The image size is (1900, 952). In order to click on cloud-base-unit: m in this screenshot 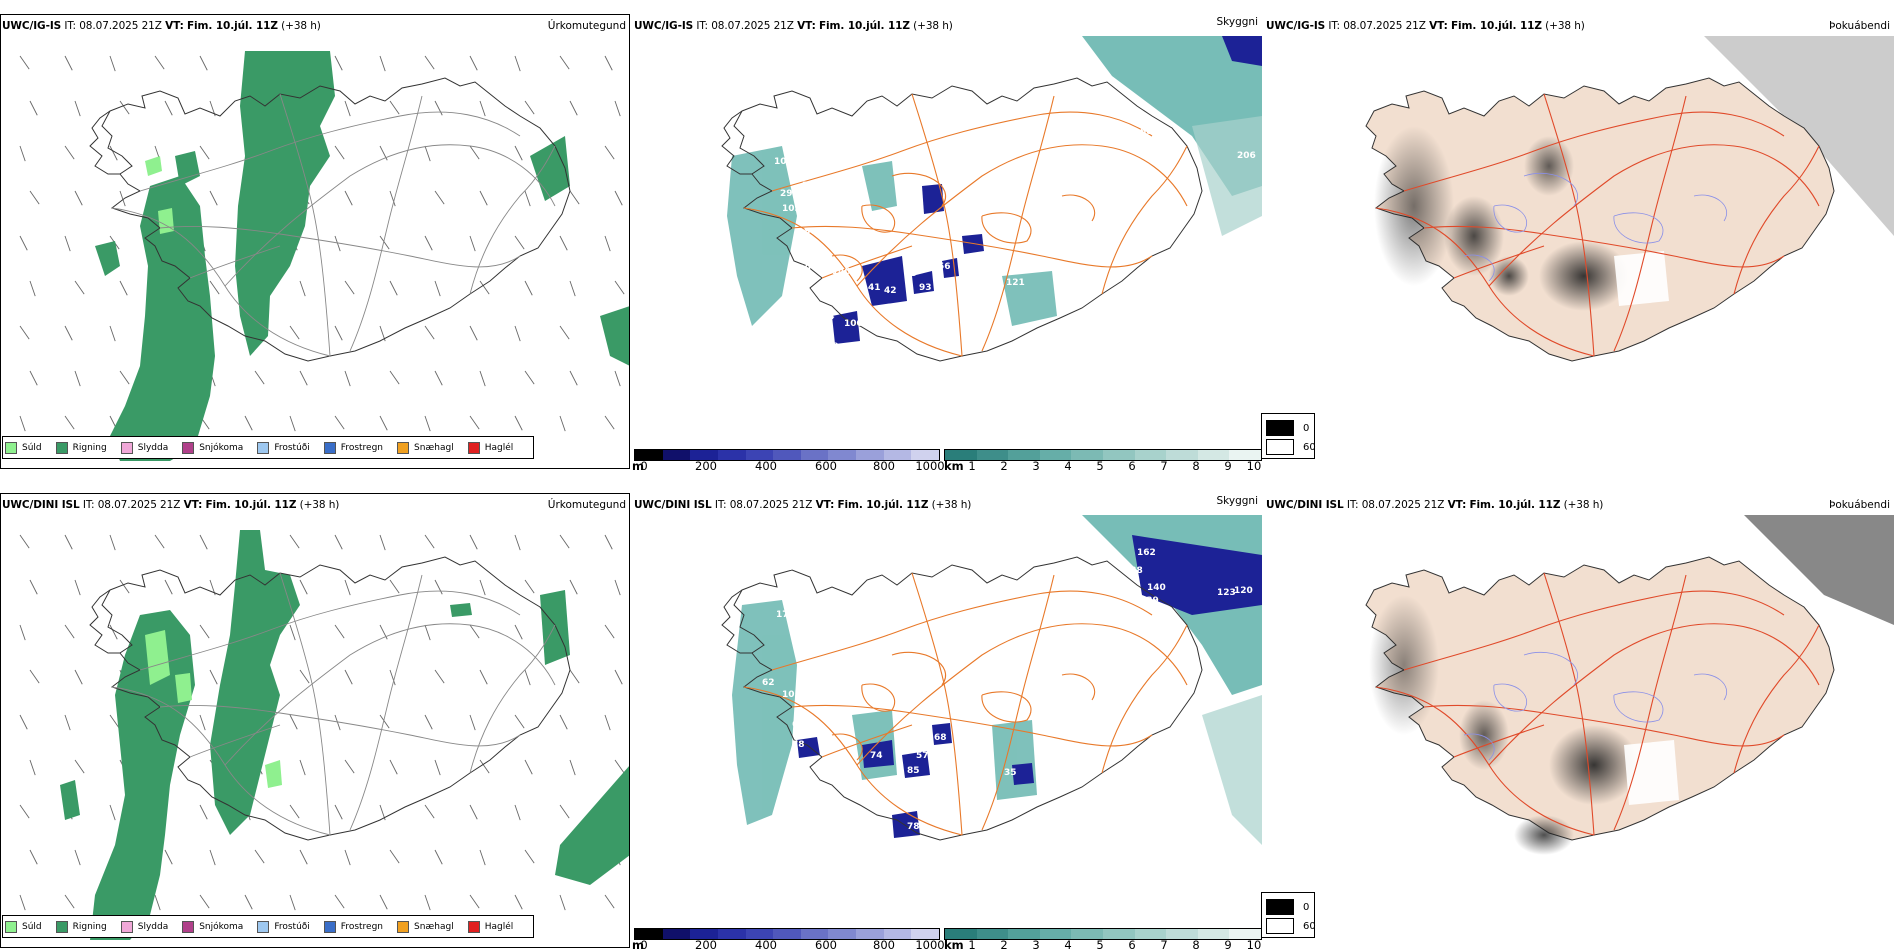, I will do `click(638, 945)`.